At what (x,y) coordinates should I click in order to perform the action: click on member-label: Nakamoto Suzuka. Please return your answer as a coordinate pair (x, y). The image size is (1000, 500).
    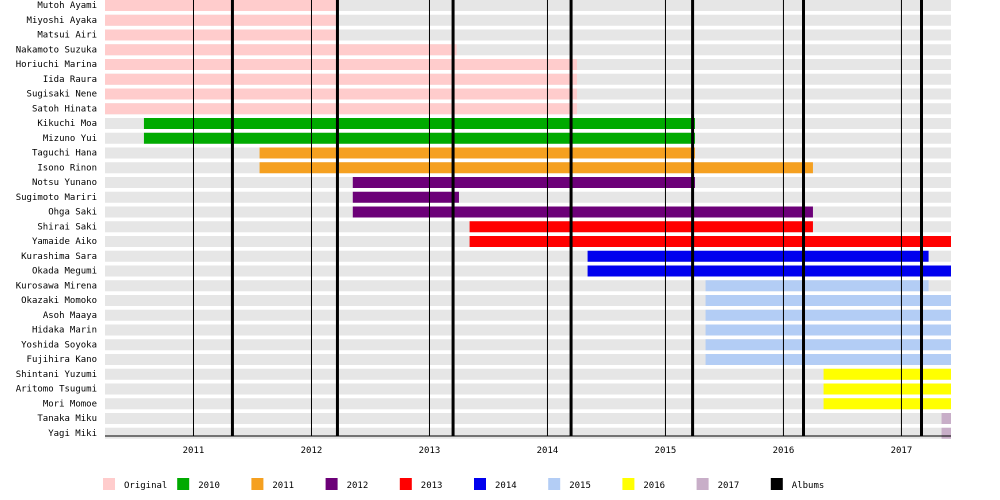
    Looking at the image, I should click on (56, 50).